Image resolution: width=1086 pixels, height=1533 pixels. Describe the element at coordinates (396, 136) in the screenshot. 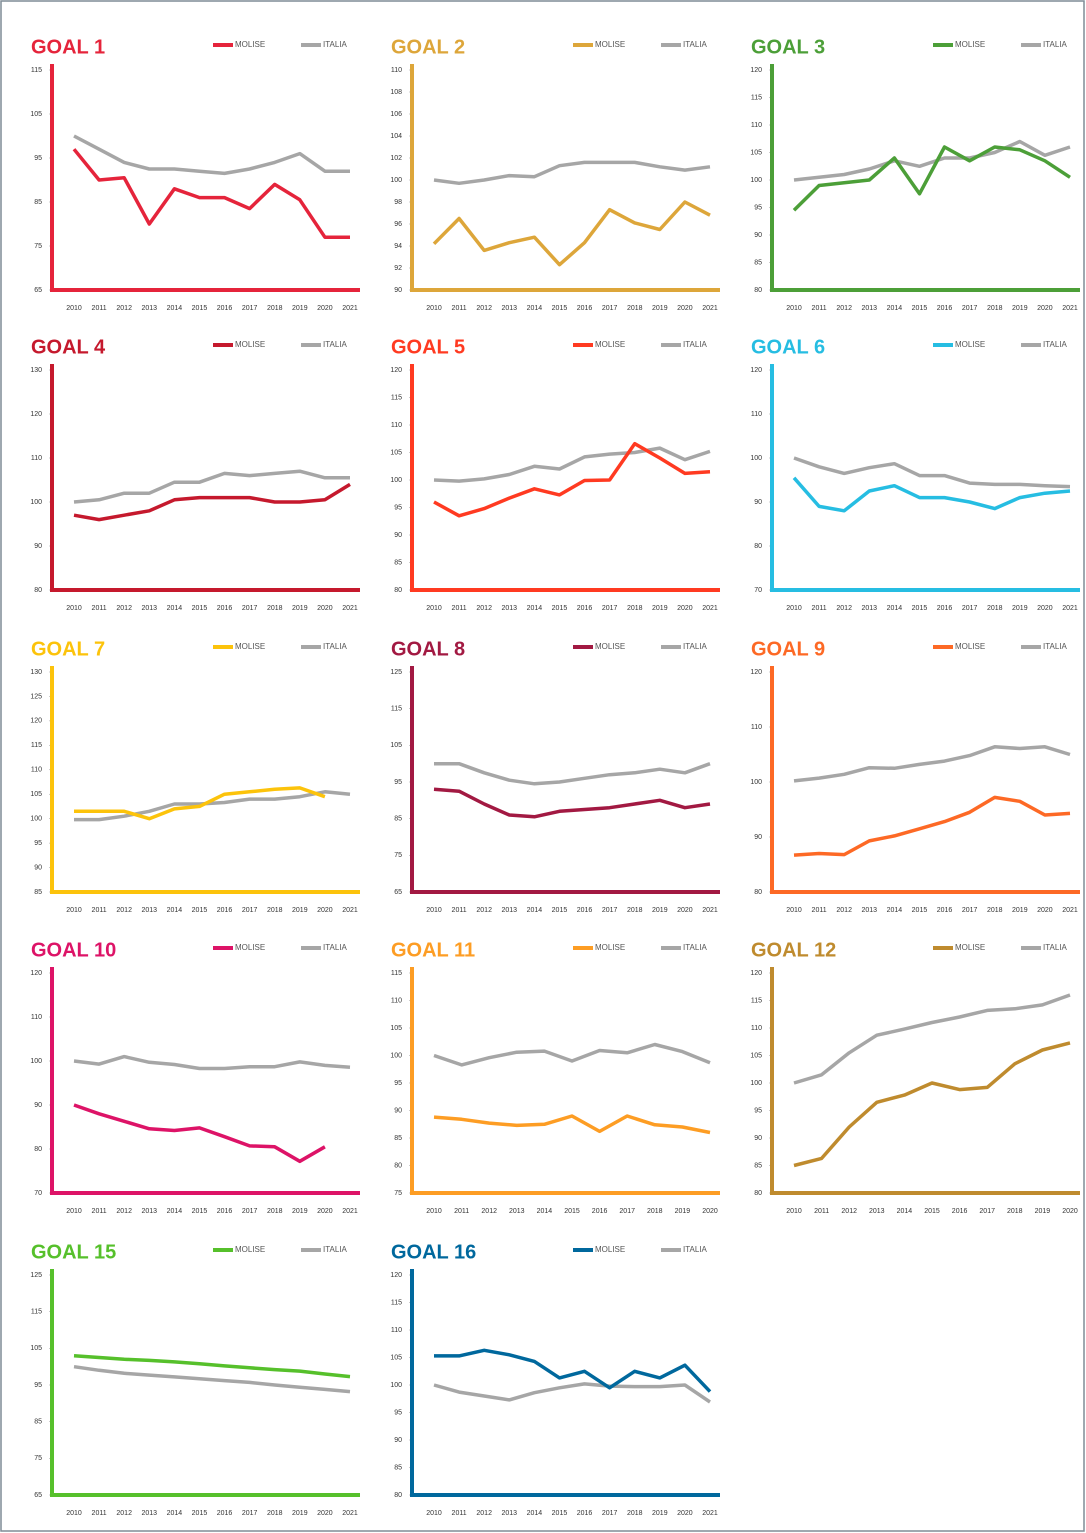

I see `y-tick-label: 104` at that location.